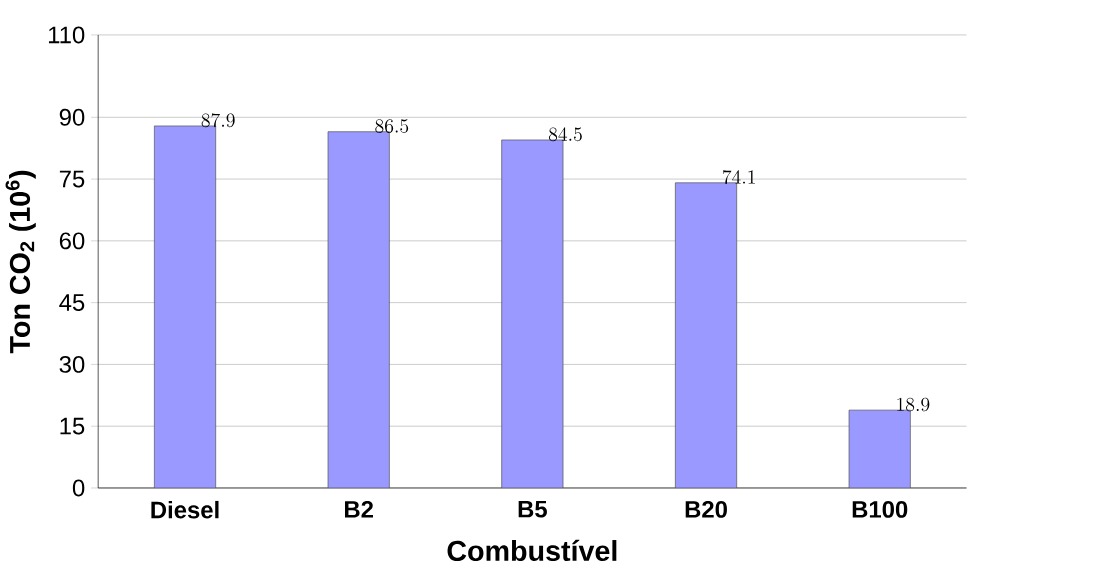 The width and height of the screenshot is (1110, 584). What do you see at coordinates (532, 509) in the screenshot?
I see `x-tick-label: B5` at bounding box center [532, 509].